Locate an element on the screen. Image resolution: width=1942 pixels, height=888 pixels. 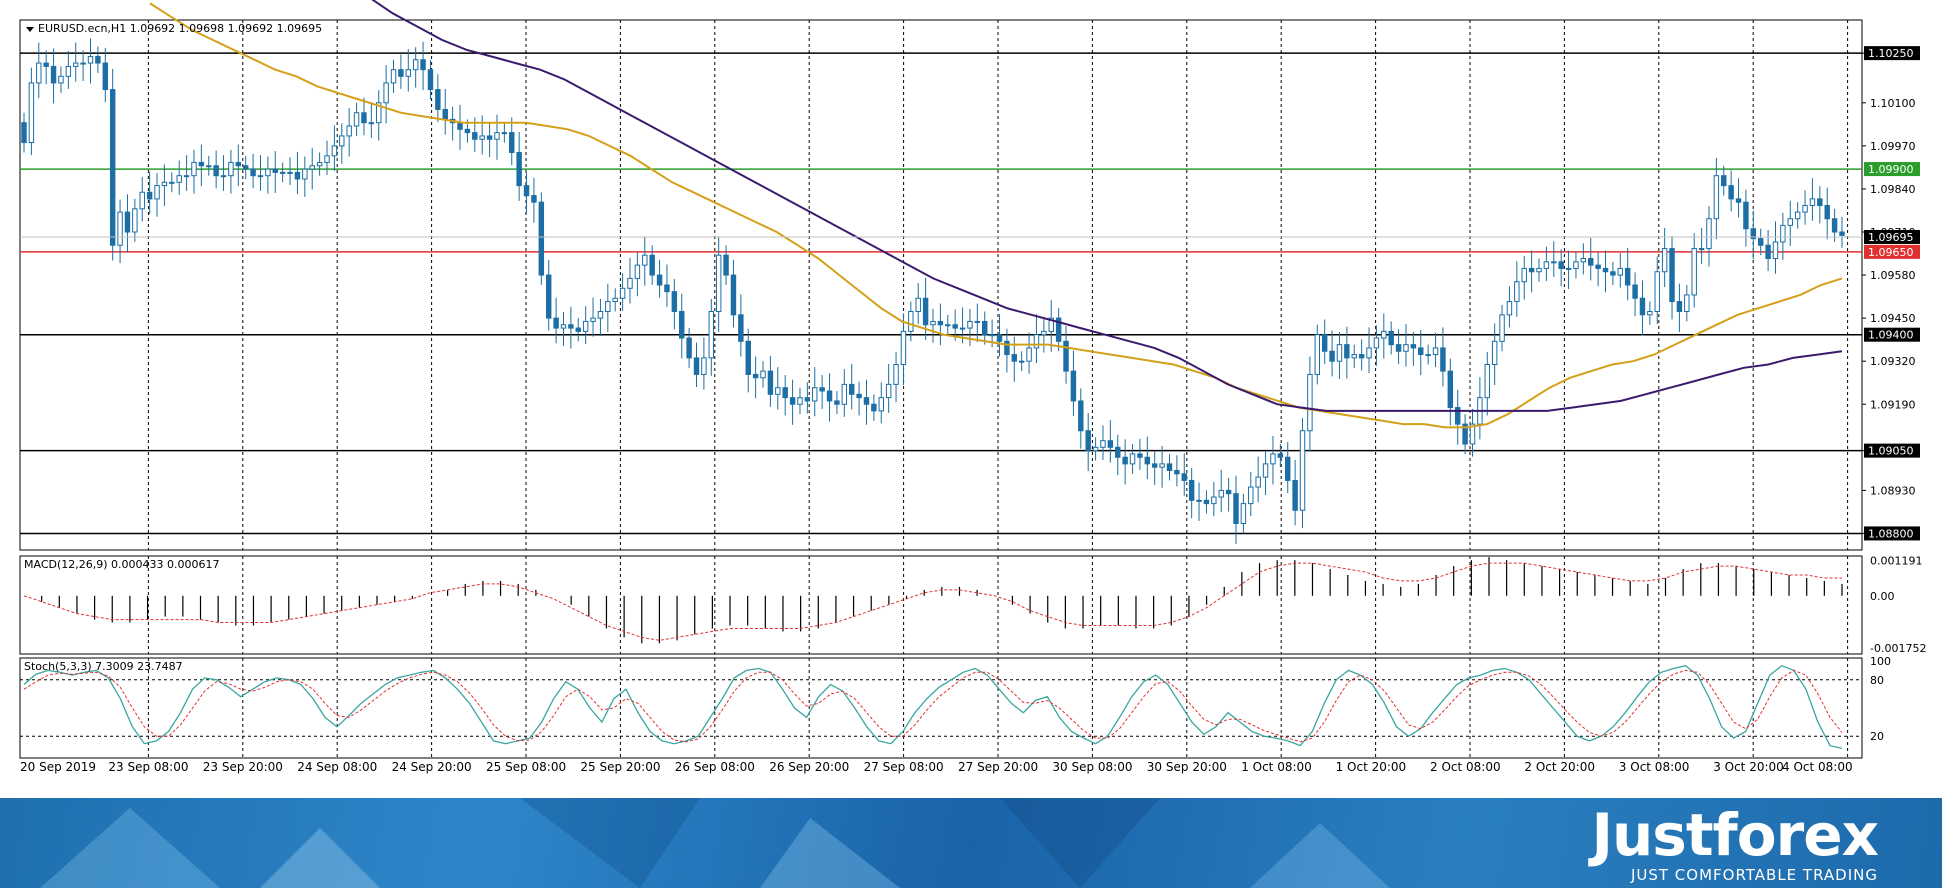
footer-banner: Justforex JUST COMFORTABLE TRADING is located at coordinates (971, 843).